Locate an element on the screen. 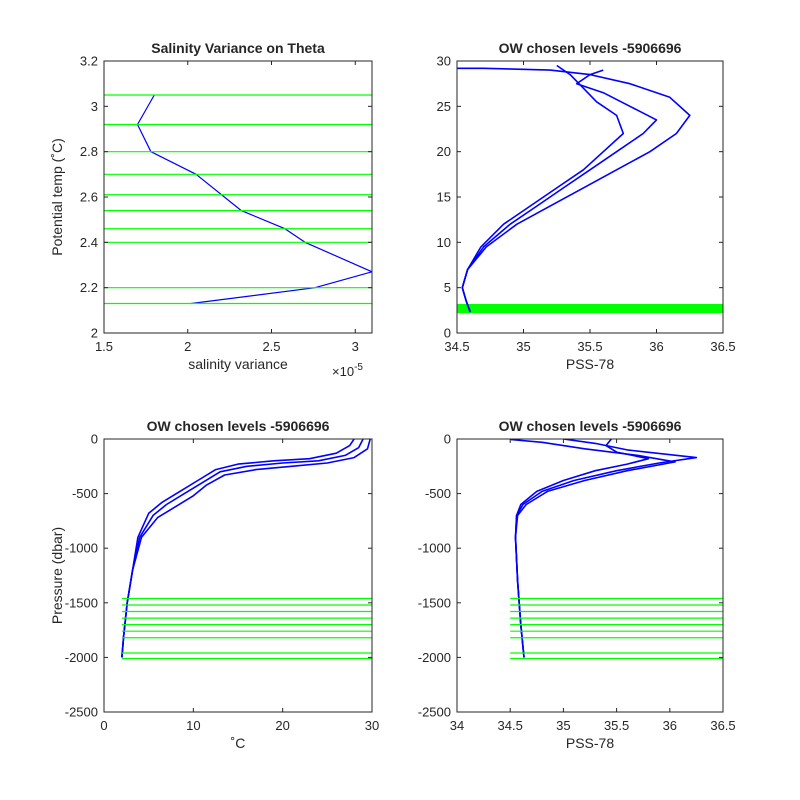  y-tick-label: 3.2 is located at coordinates (89, 61).